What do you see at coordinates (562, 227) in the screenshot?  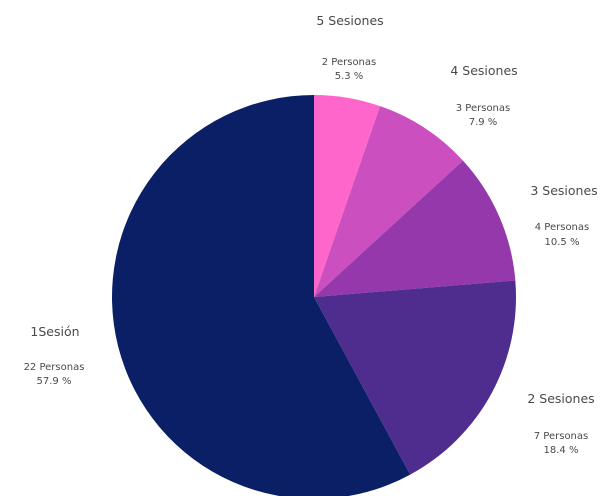 I see `slice-people-3-sesiones: 4 Personas` at bounding box center [562, 227].